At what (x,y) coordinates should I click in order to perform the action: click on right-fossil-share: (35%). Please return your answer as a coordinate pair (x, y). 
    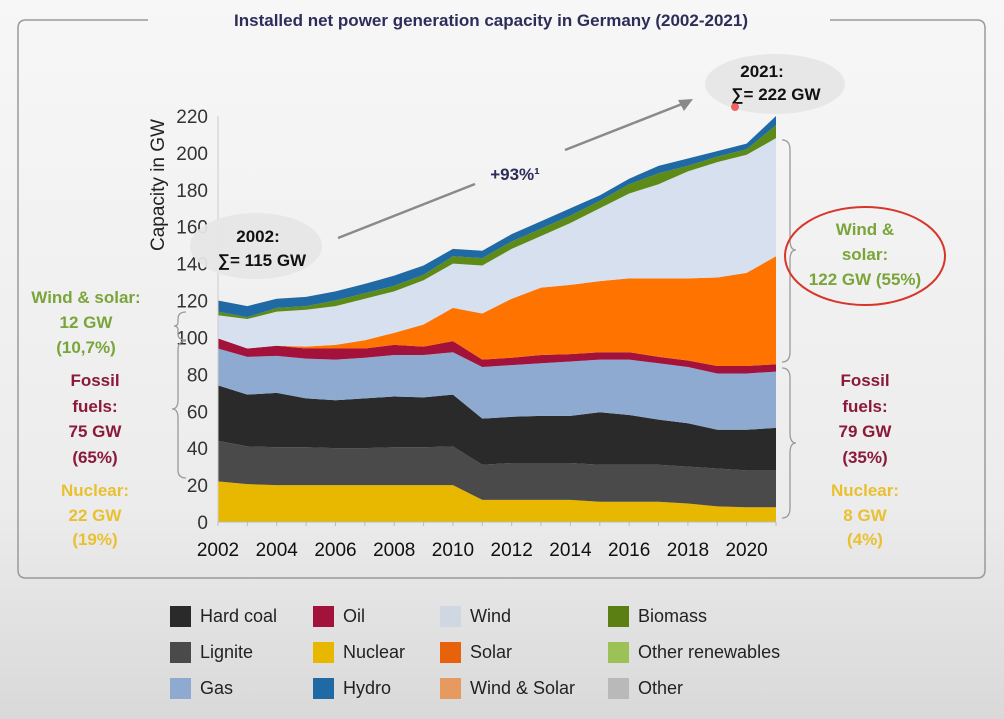
    Looking at the image, I should click on (865, 457).